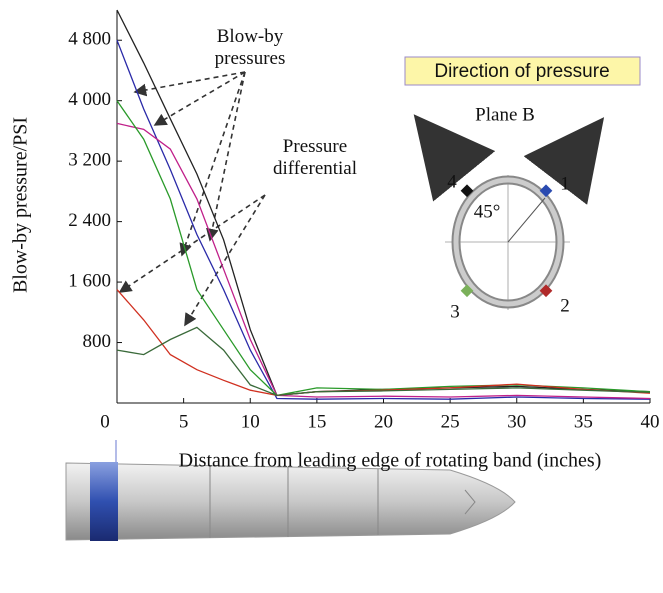  I want to click on annotation: 1, so click(565, 183).